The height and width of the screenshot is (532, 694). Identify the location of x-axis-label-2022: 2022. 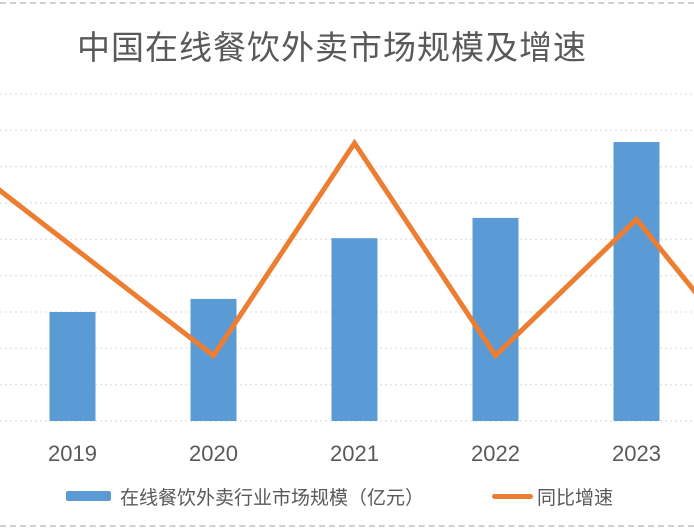
(495, 453).